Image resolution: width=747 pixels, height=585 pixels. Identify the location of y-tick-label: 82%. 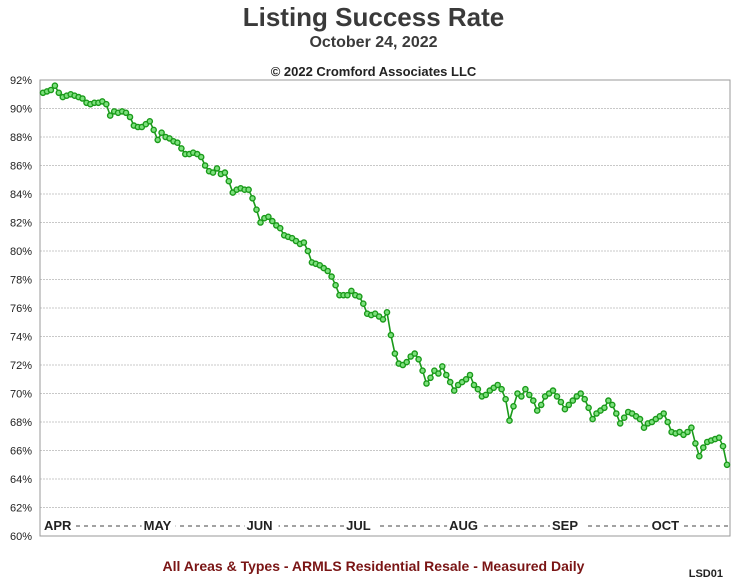
(21, 224).